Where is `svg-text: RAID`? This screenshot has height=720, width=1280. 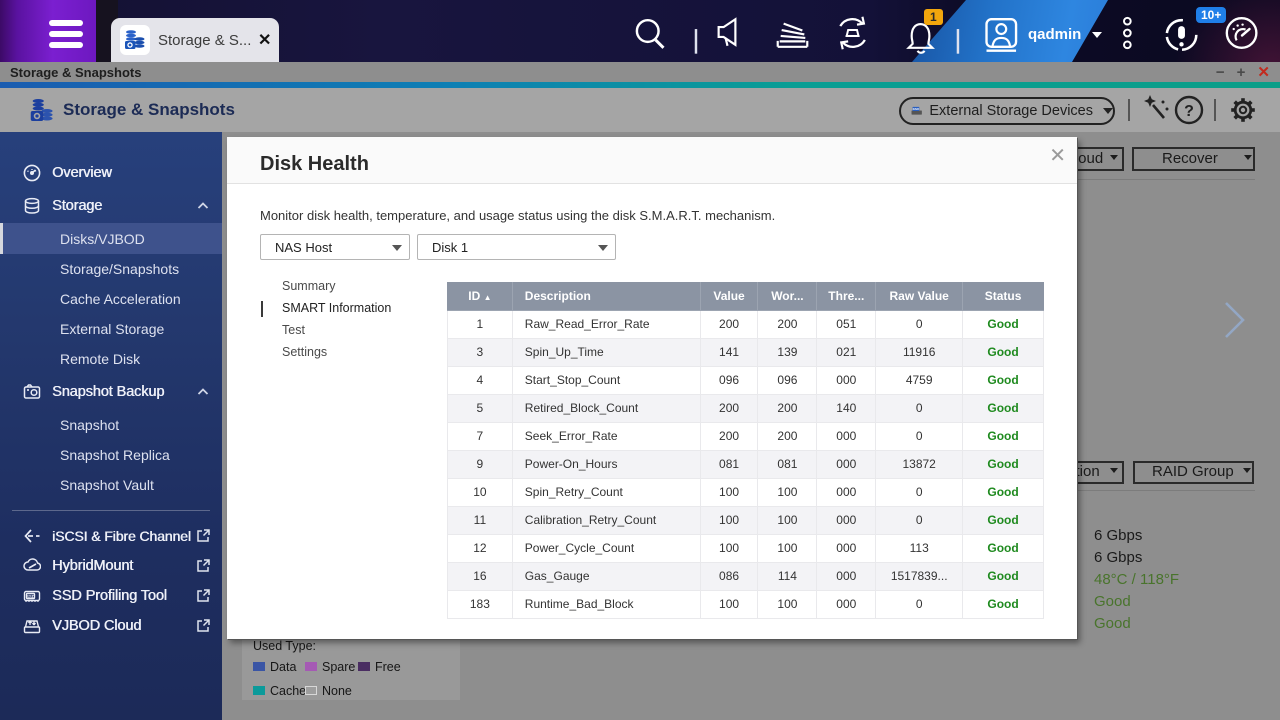 svg-text: RAID is located at coordinates (916, 109).